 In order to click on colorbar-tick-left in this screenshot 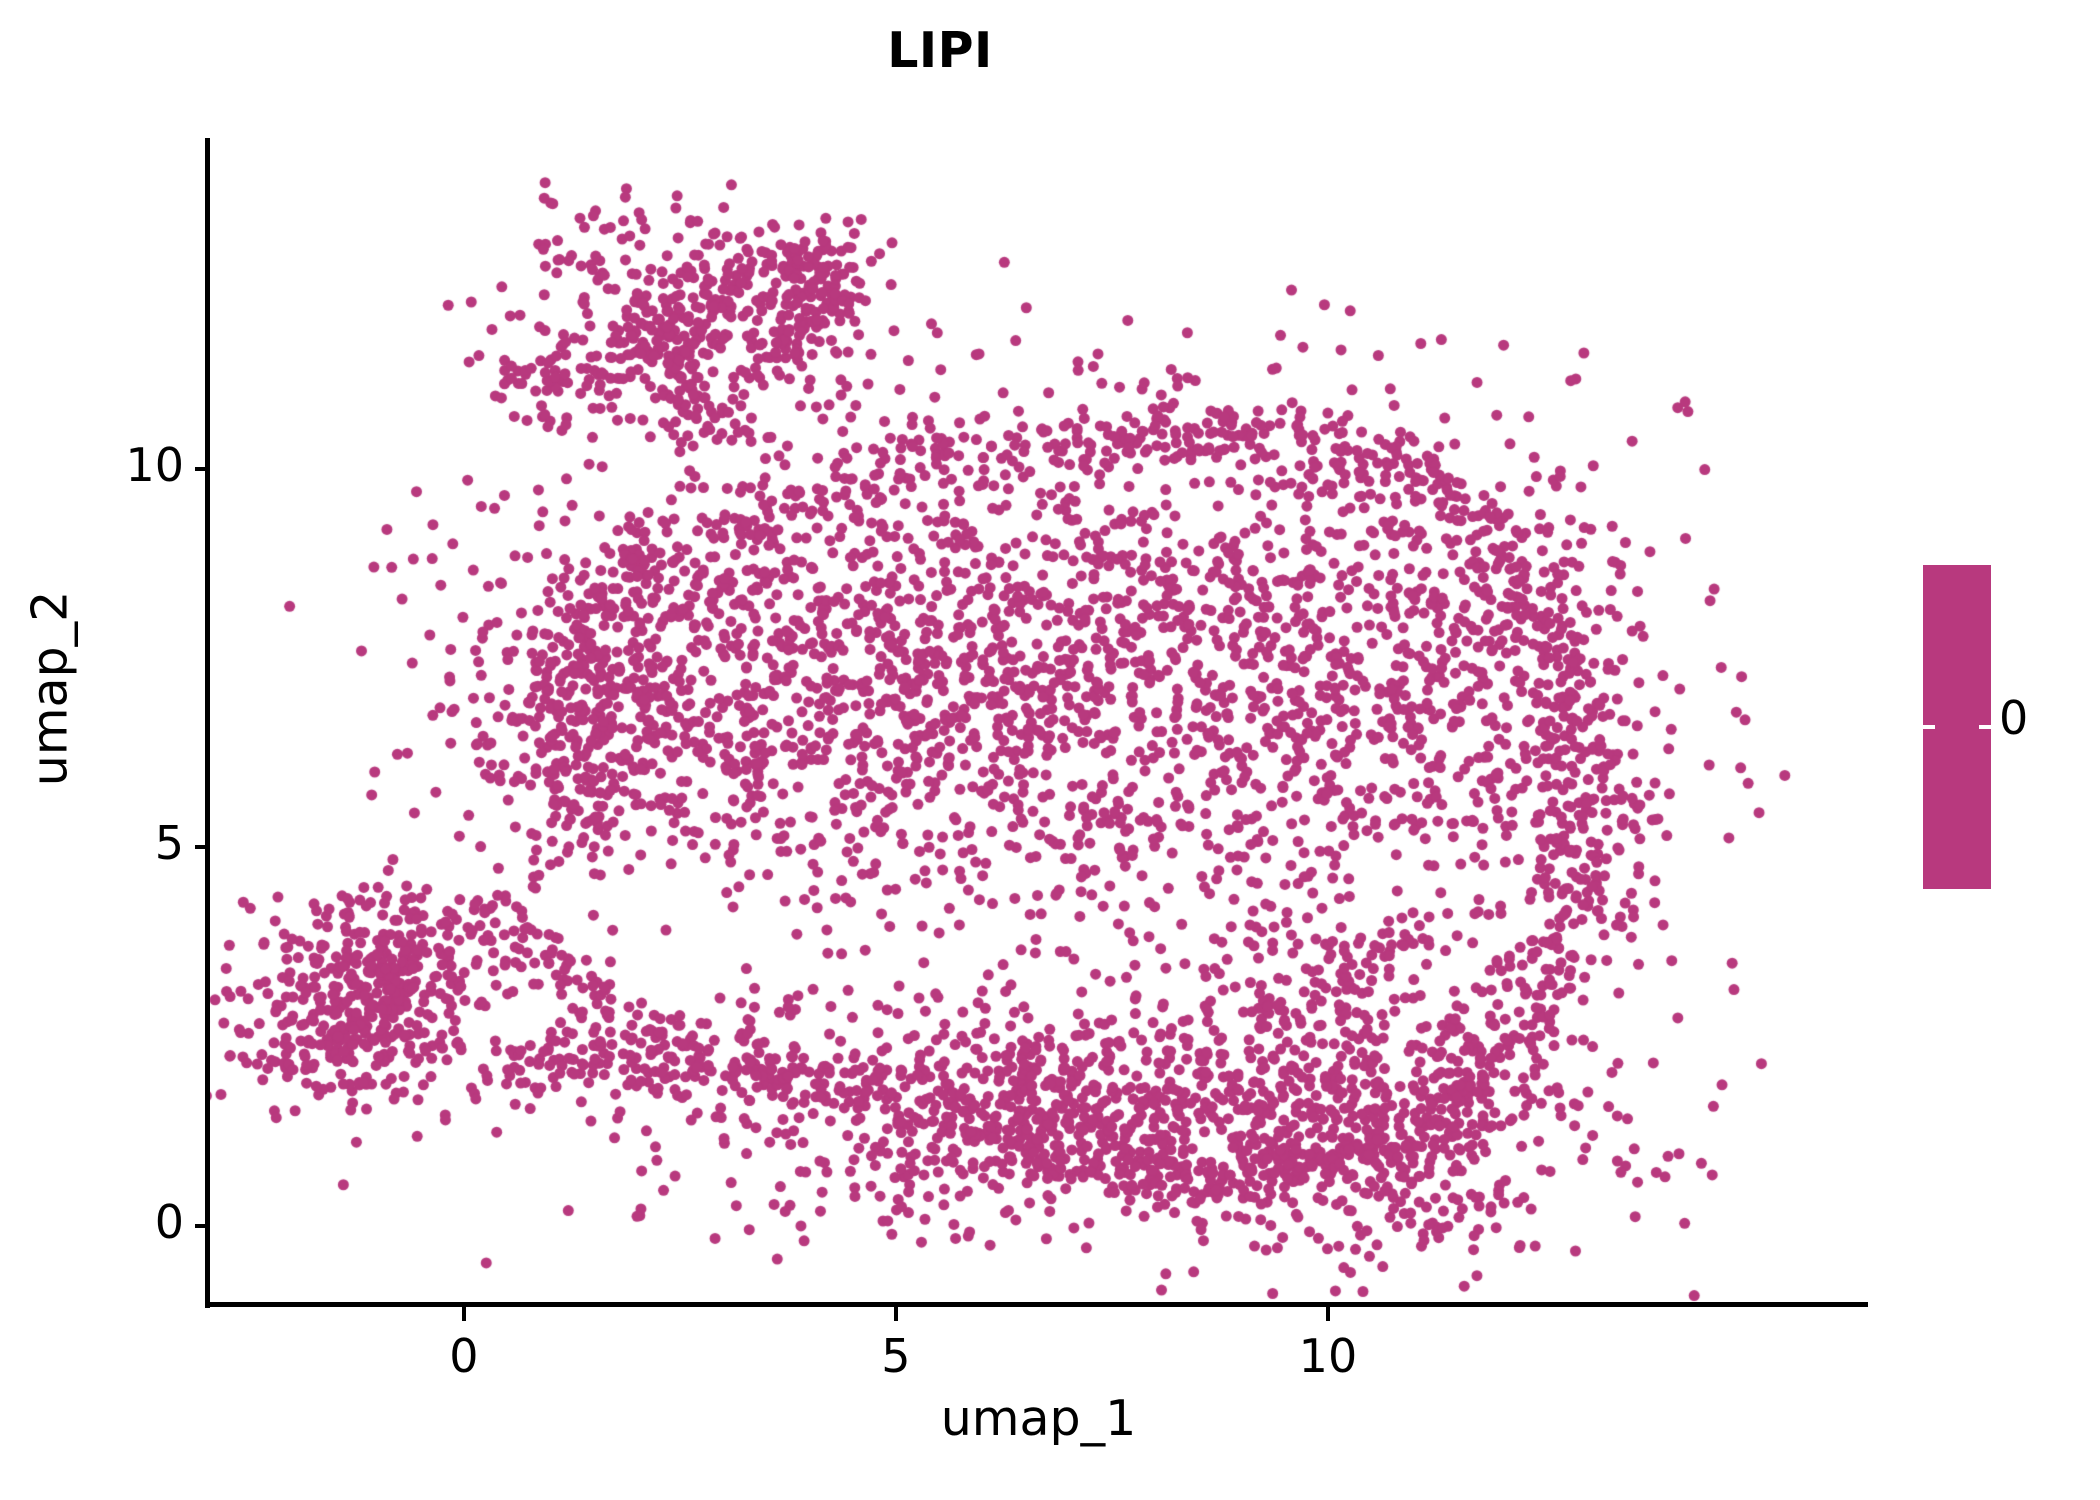, I will do `click(1929, 727)`.